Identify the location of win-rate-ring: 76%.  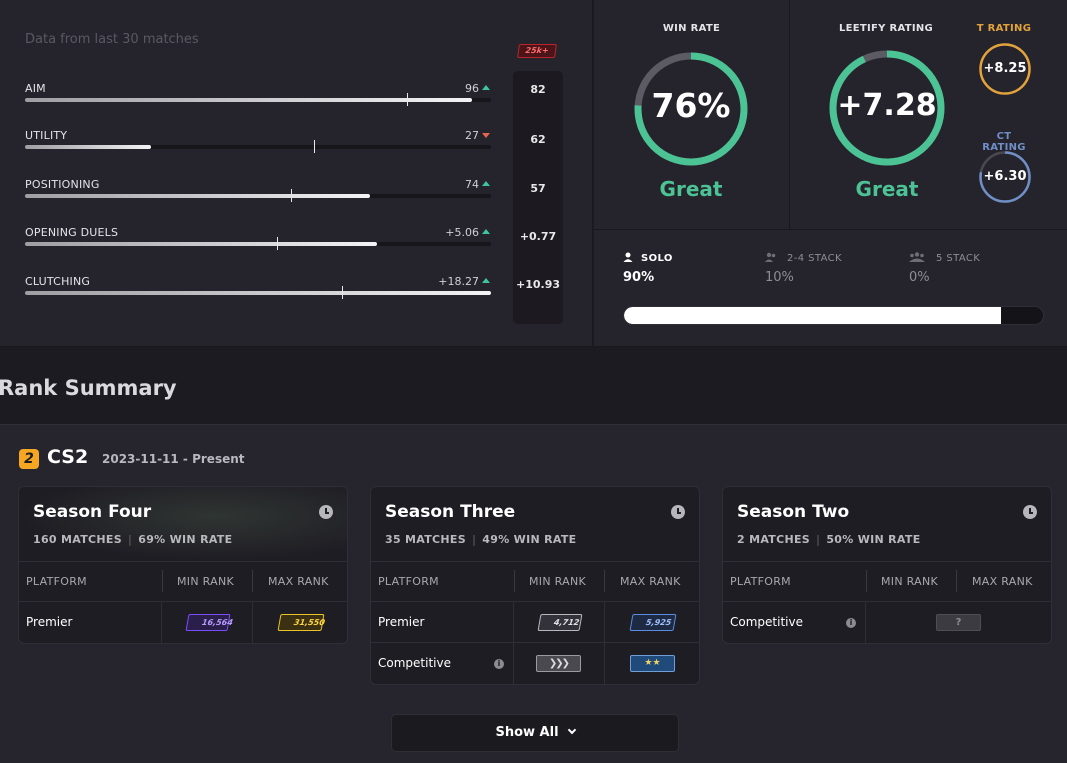
(691, 109).